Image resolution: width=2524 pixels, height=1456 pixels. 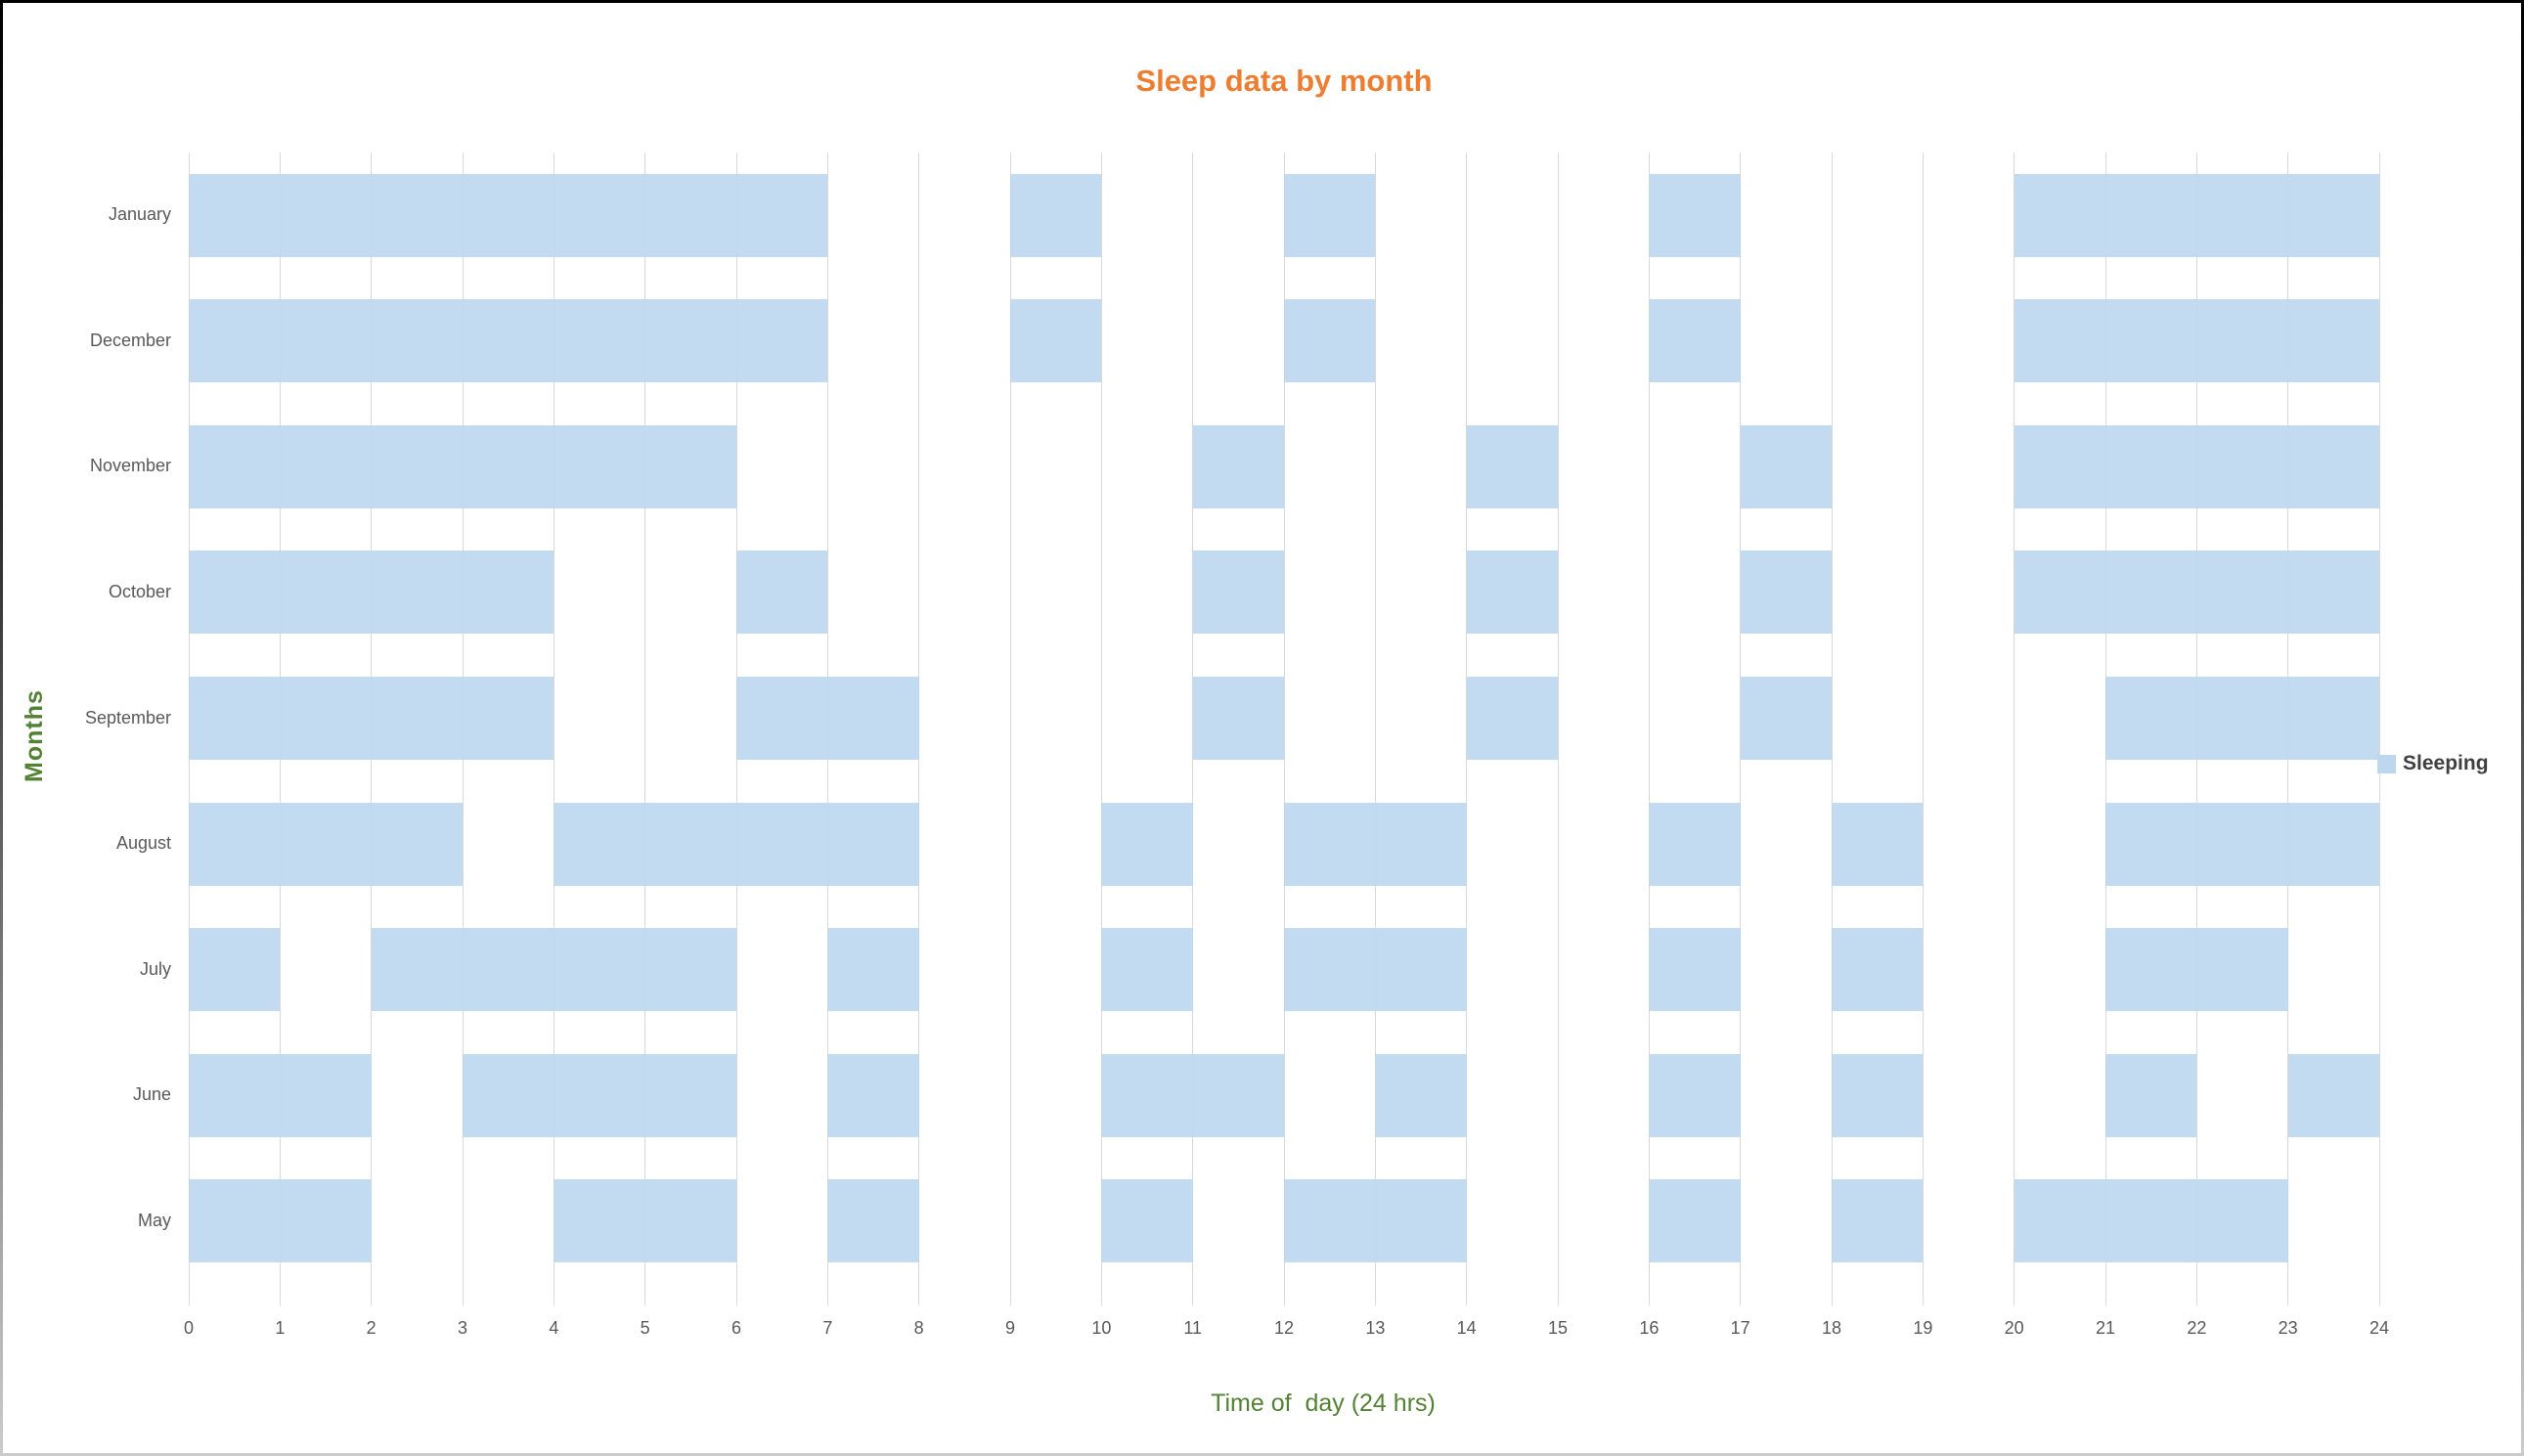 I want to click on y-tick-label-may: May, so click(x=154, y=1220).